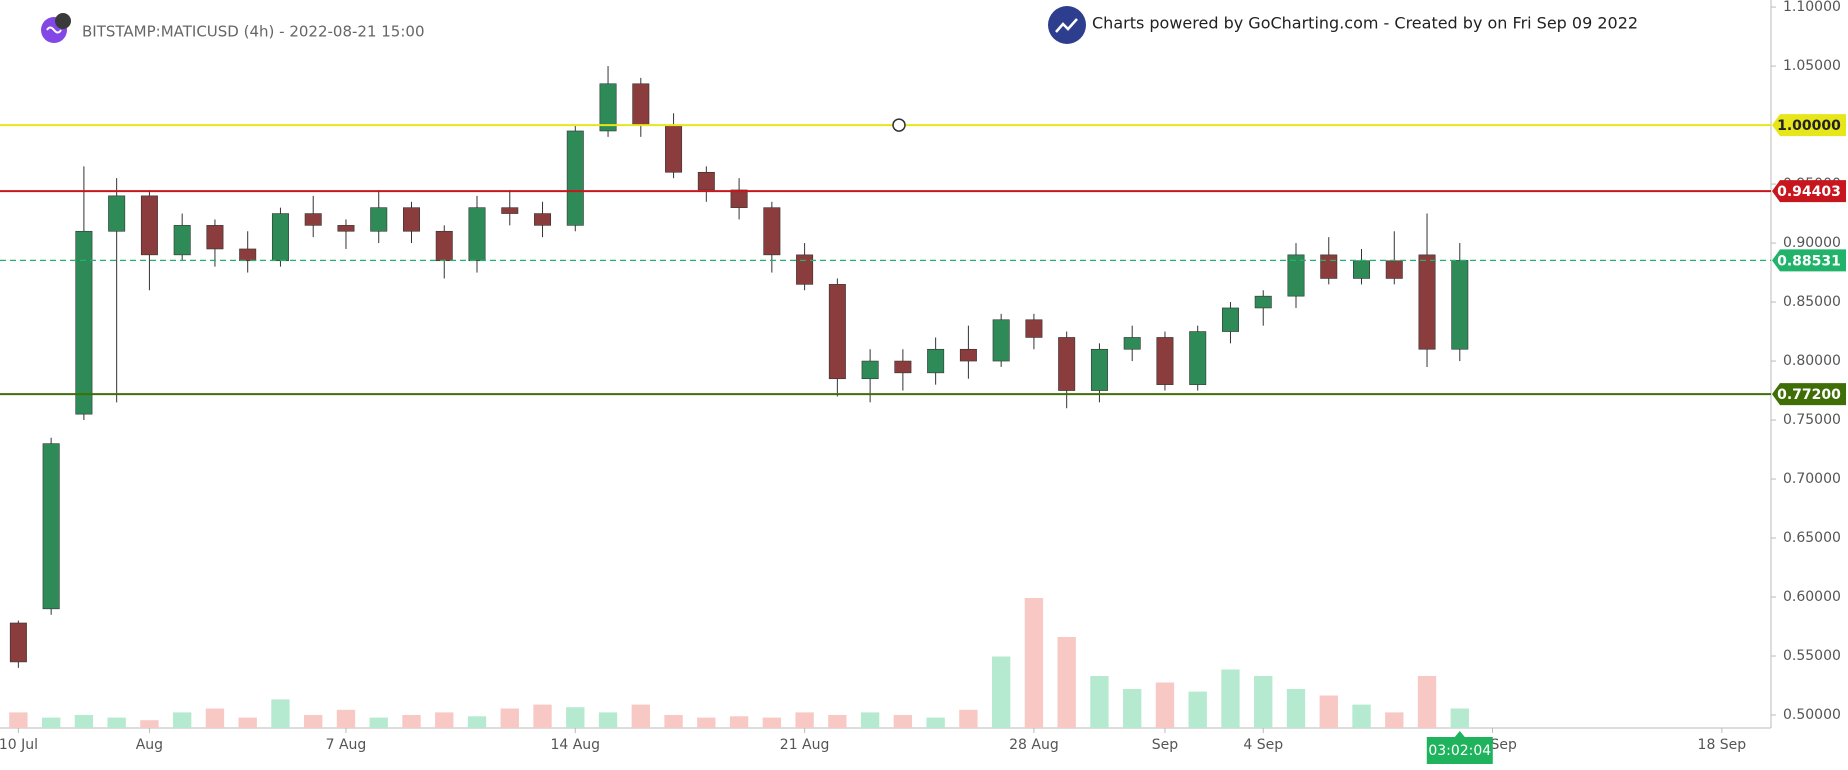 The height and width of the screenshot is (770, 1848). I want to click on price-label: 0.88531, so click(1809, 261).